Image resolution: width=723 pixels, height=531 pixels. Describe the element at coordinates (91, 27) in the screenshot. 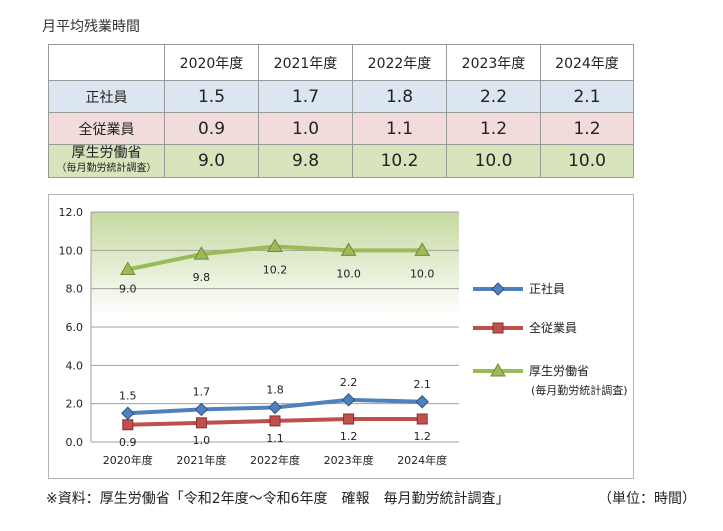

I see `page-title: 月平均残業時間` at that location.